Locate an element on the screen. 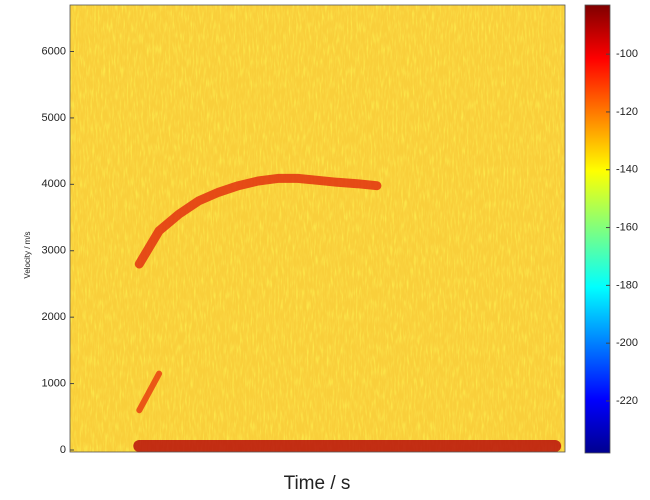  y-tick-label: 2000 is located at coordinates (54, 317).